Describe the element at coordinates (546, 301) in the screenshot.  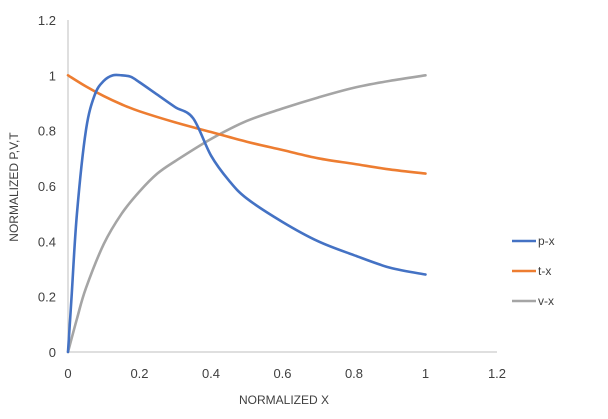
I see `legend-label-v-x: v-x` at that location.